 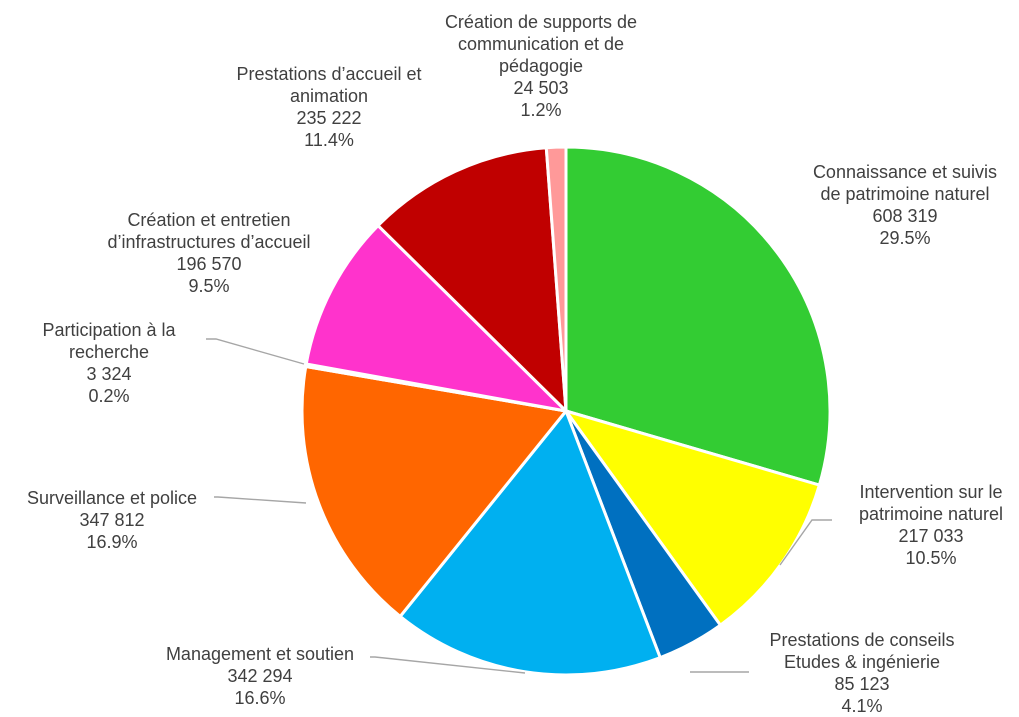 I want to click on data-label-value: 24 503, so click(x=540, y=88).